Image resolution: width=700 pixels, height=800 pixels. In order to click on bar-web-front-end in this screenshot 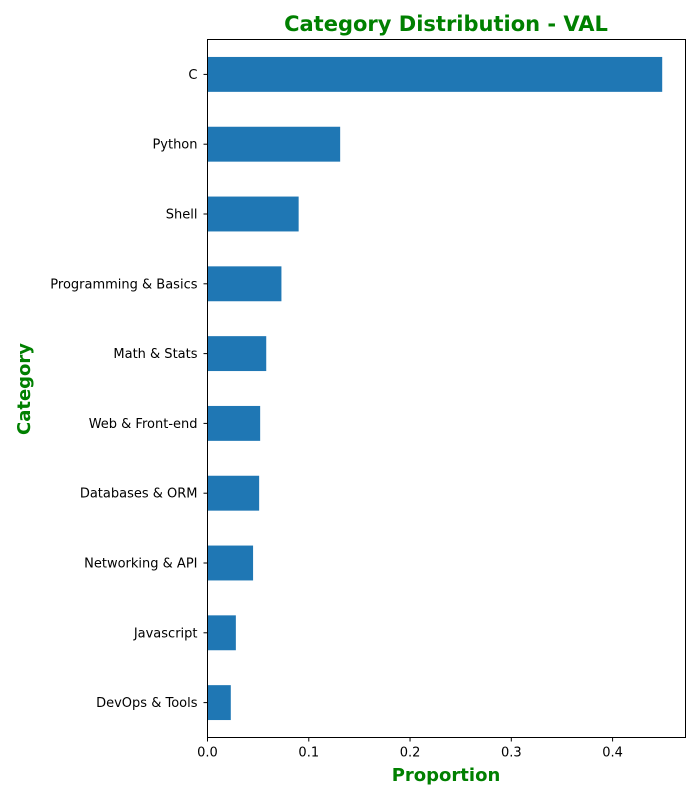, I will do `click(234, 423)`.